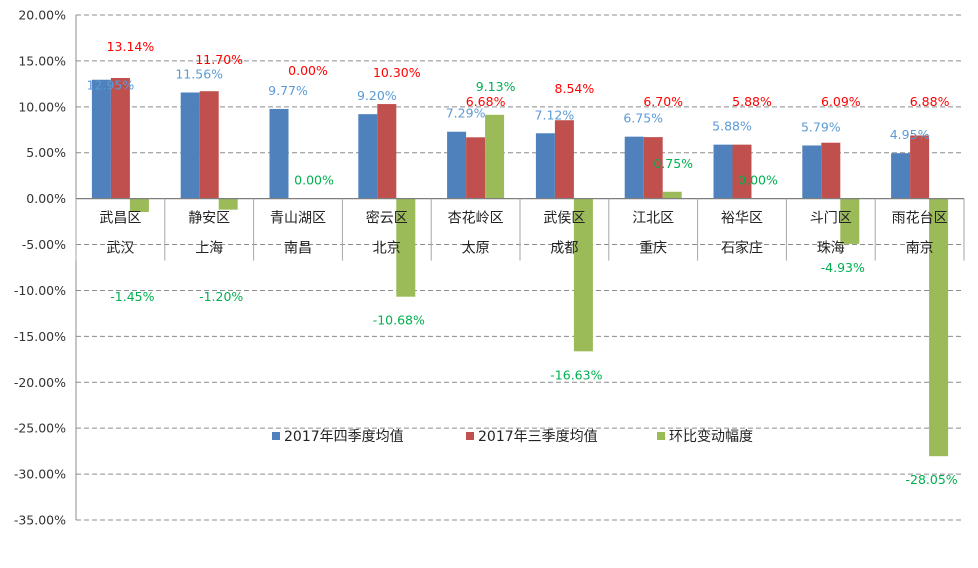 The image size is (978, 568). I want to click on legend-label: 环比变动幅度, so click(711, 437).